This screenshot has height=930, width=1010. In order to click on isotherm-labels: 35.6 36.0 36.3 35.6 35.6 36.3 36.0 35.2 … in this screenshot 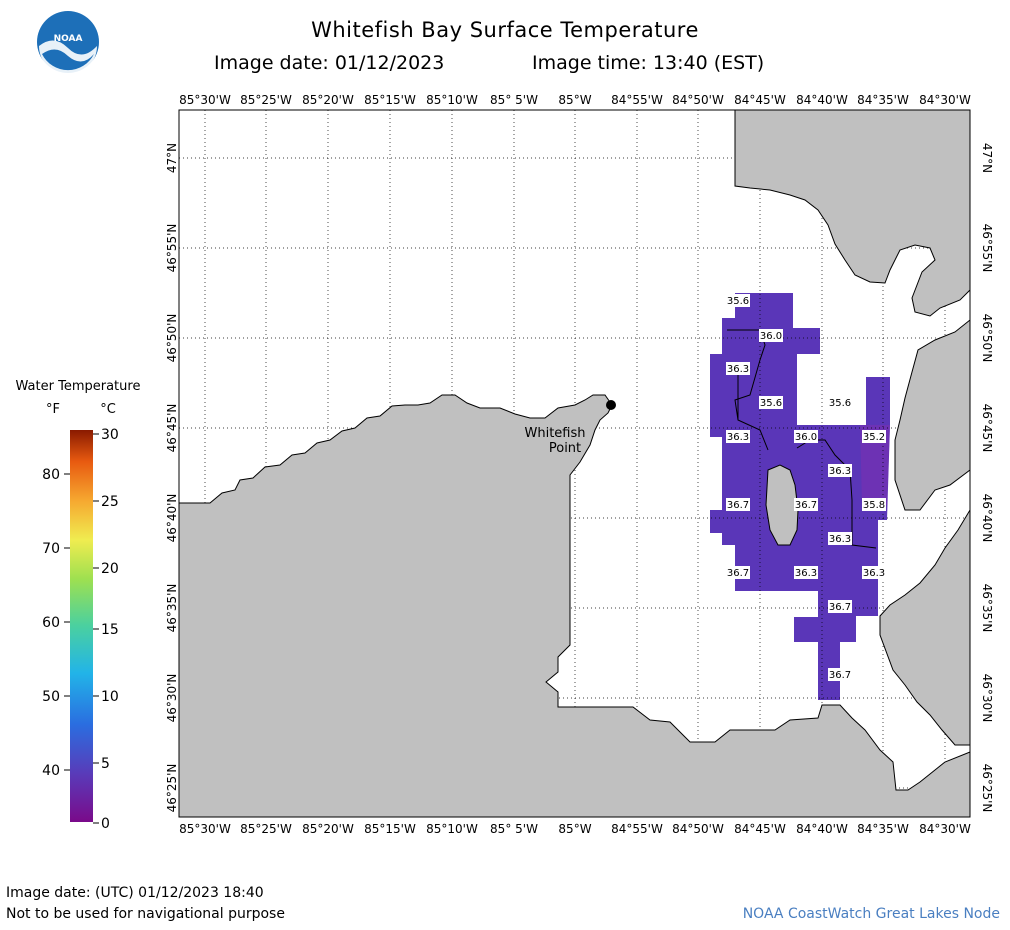, I will do `click(806, 487)`.